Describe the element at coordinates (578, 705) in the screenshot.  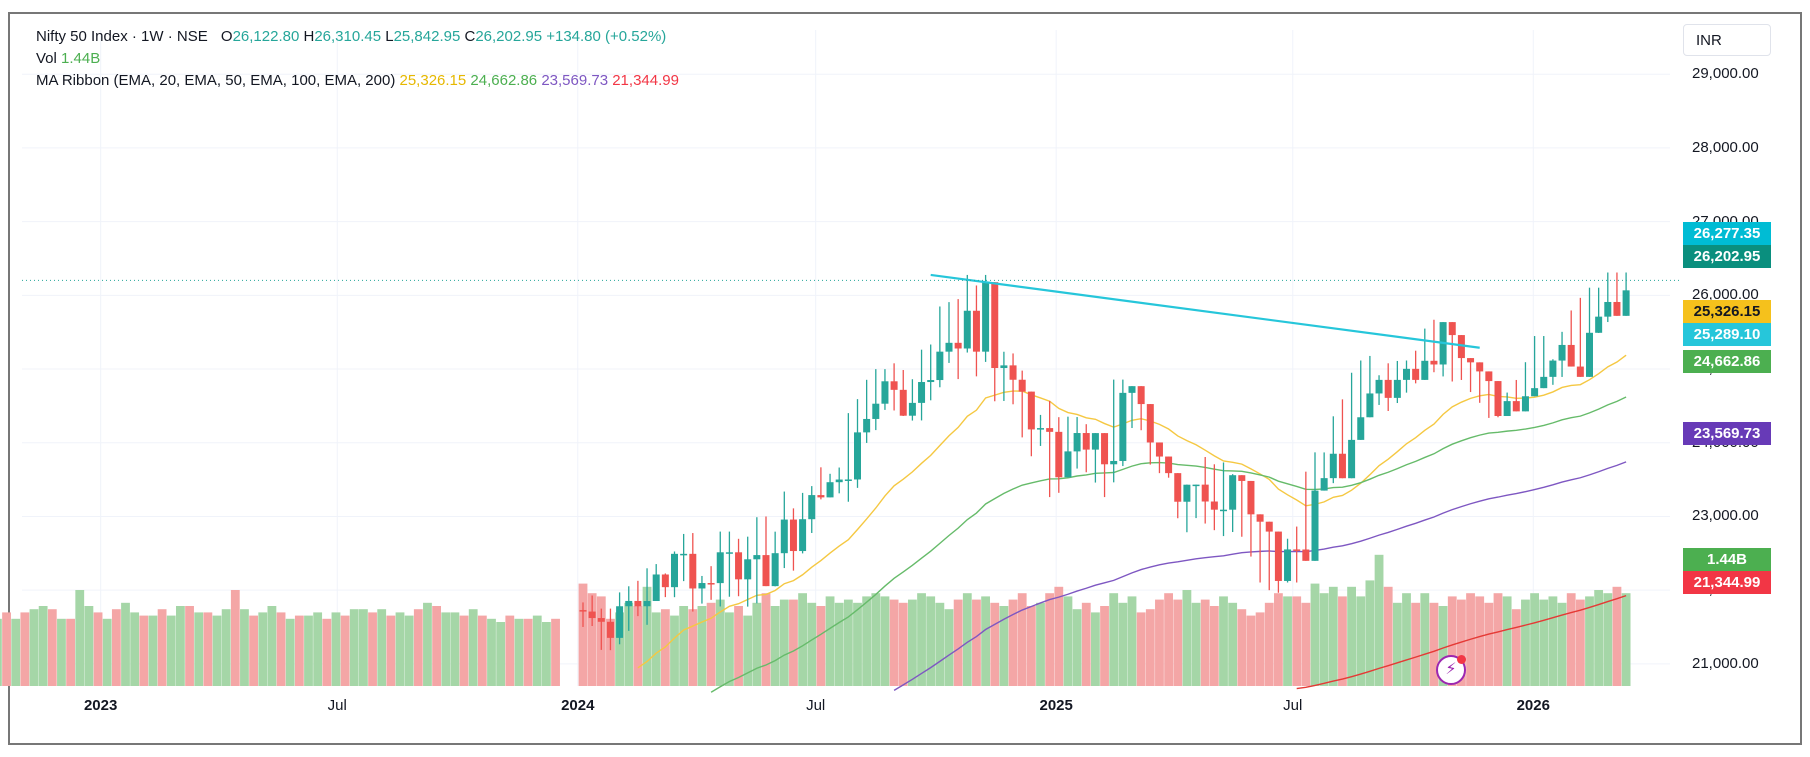
I see `x-tick-label: 2024` at that location.